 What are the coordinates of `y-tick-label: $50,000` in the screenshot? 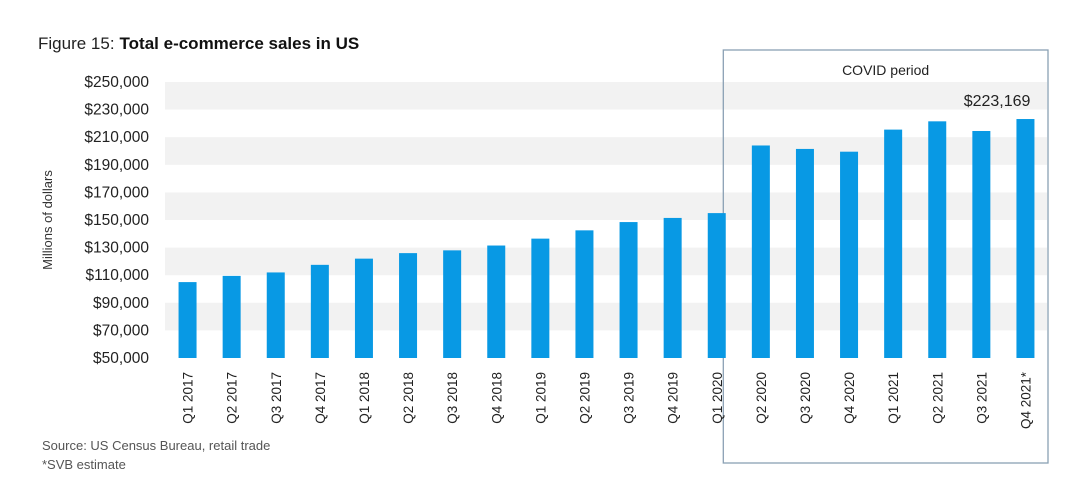 It's located at (121, 358).